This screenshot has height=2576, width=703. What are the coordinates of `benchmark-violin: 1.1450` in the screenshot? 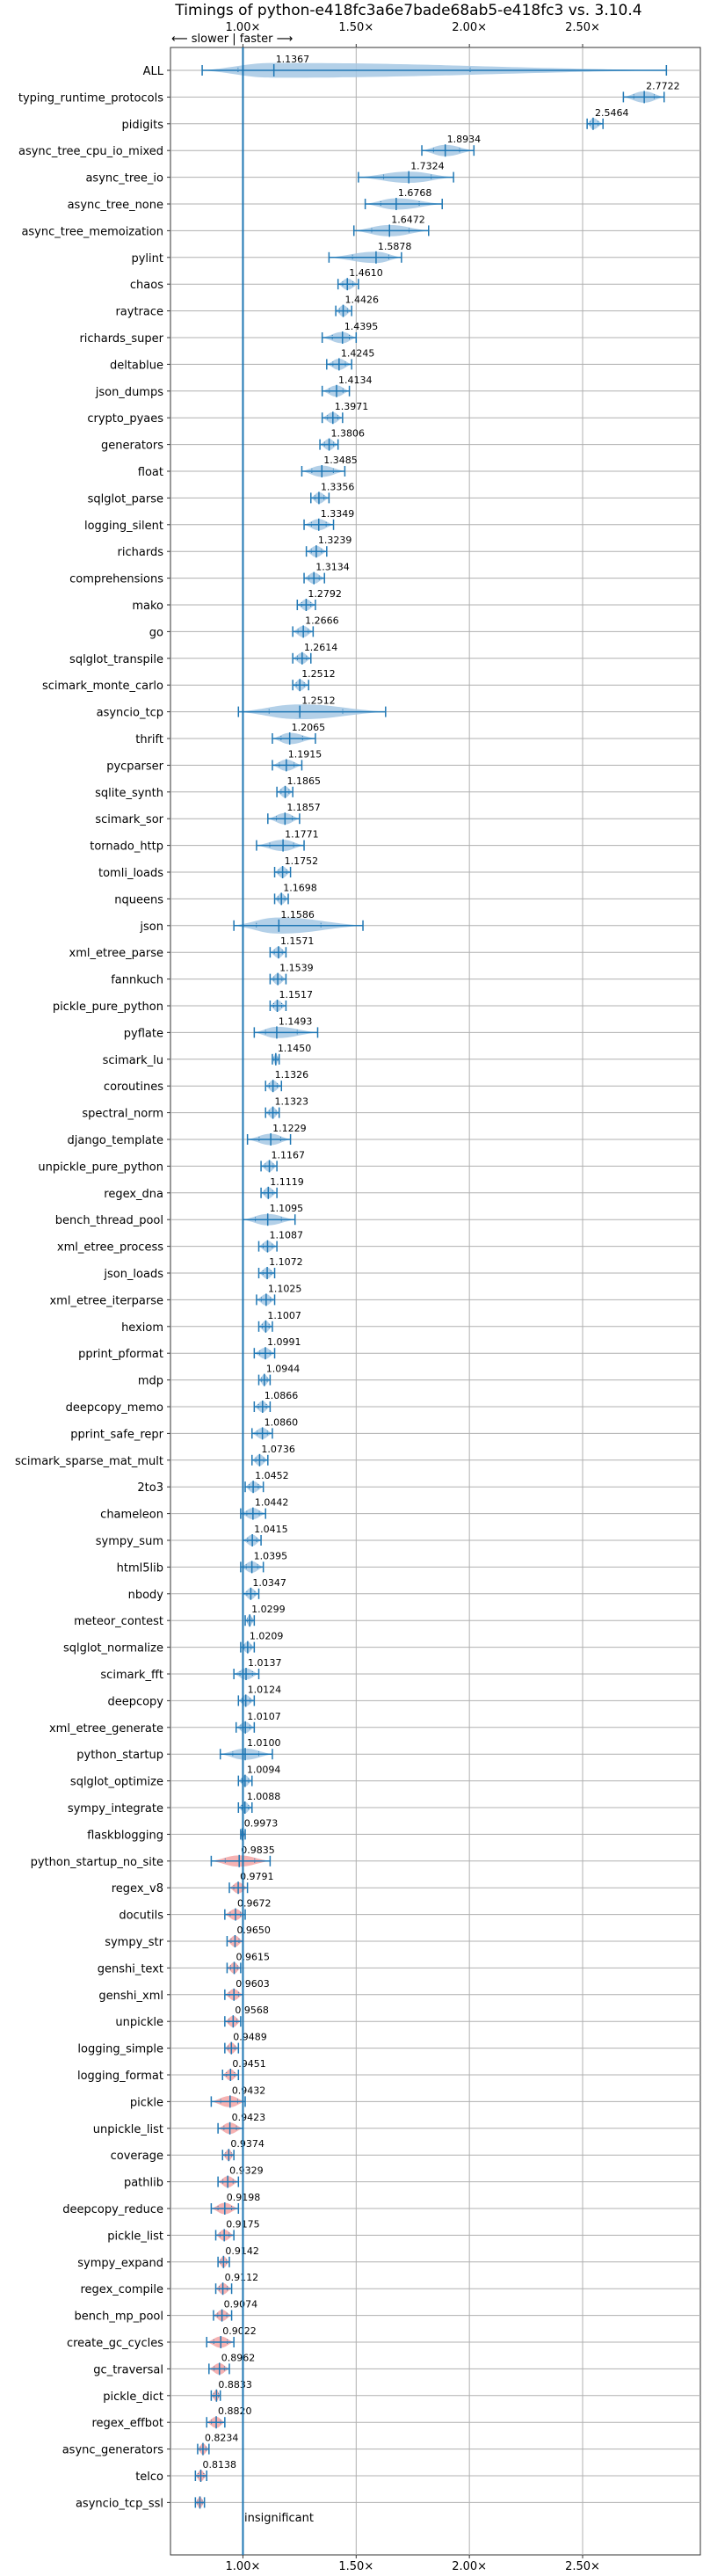 It's located at (292, 1054).